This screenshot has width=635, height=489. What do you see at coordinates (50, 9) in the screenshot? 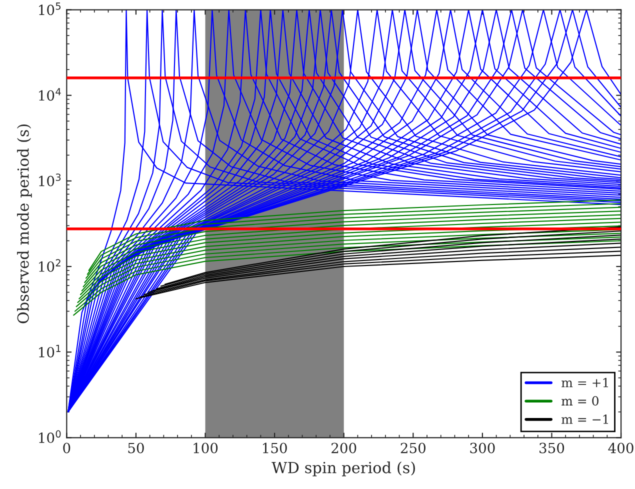
I see `y-tick-label: 10$^{5}$` at bounding box center [50, 9].